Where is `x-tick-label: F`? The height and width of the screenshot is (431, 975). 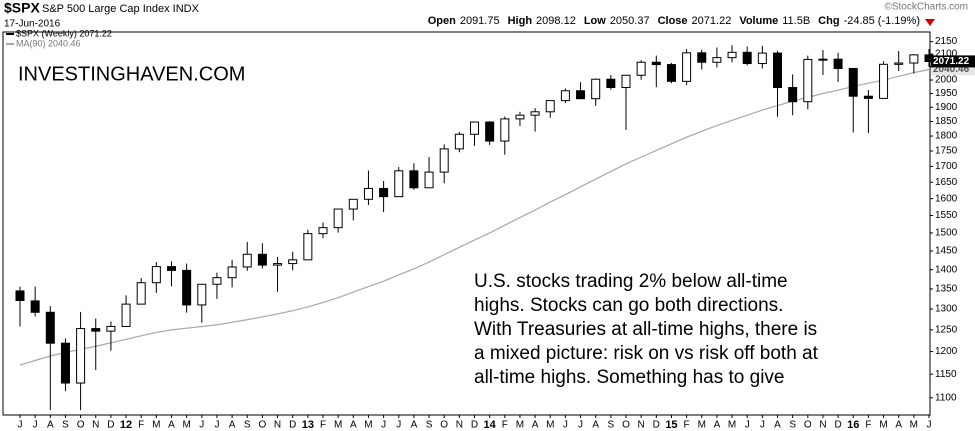 x-tick-label: F is located at coordinates (505, 425).